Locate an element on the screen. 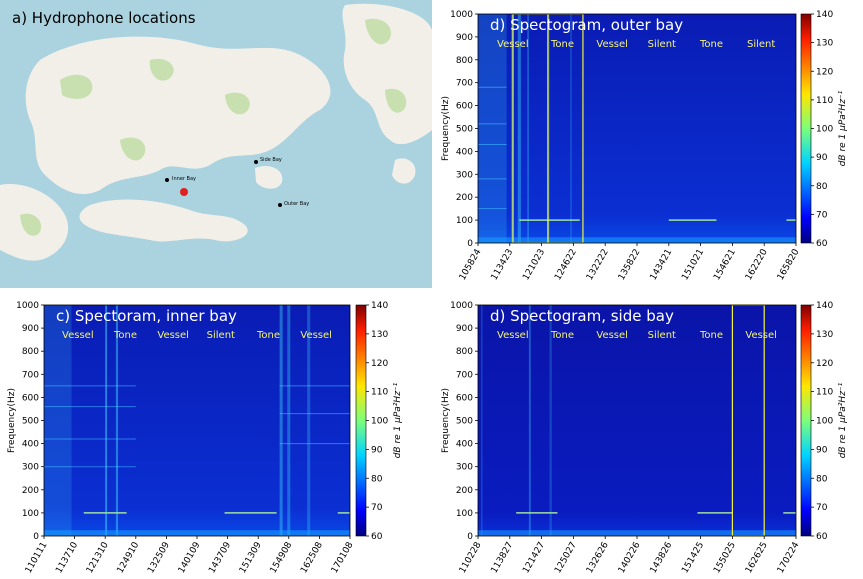 The width and height of the screenshot is (863, 579). y-tick-label: 200 is located at coordinates (30, 491).